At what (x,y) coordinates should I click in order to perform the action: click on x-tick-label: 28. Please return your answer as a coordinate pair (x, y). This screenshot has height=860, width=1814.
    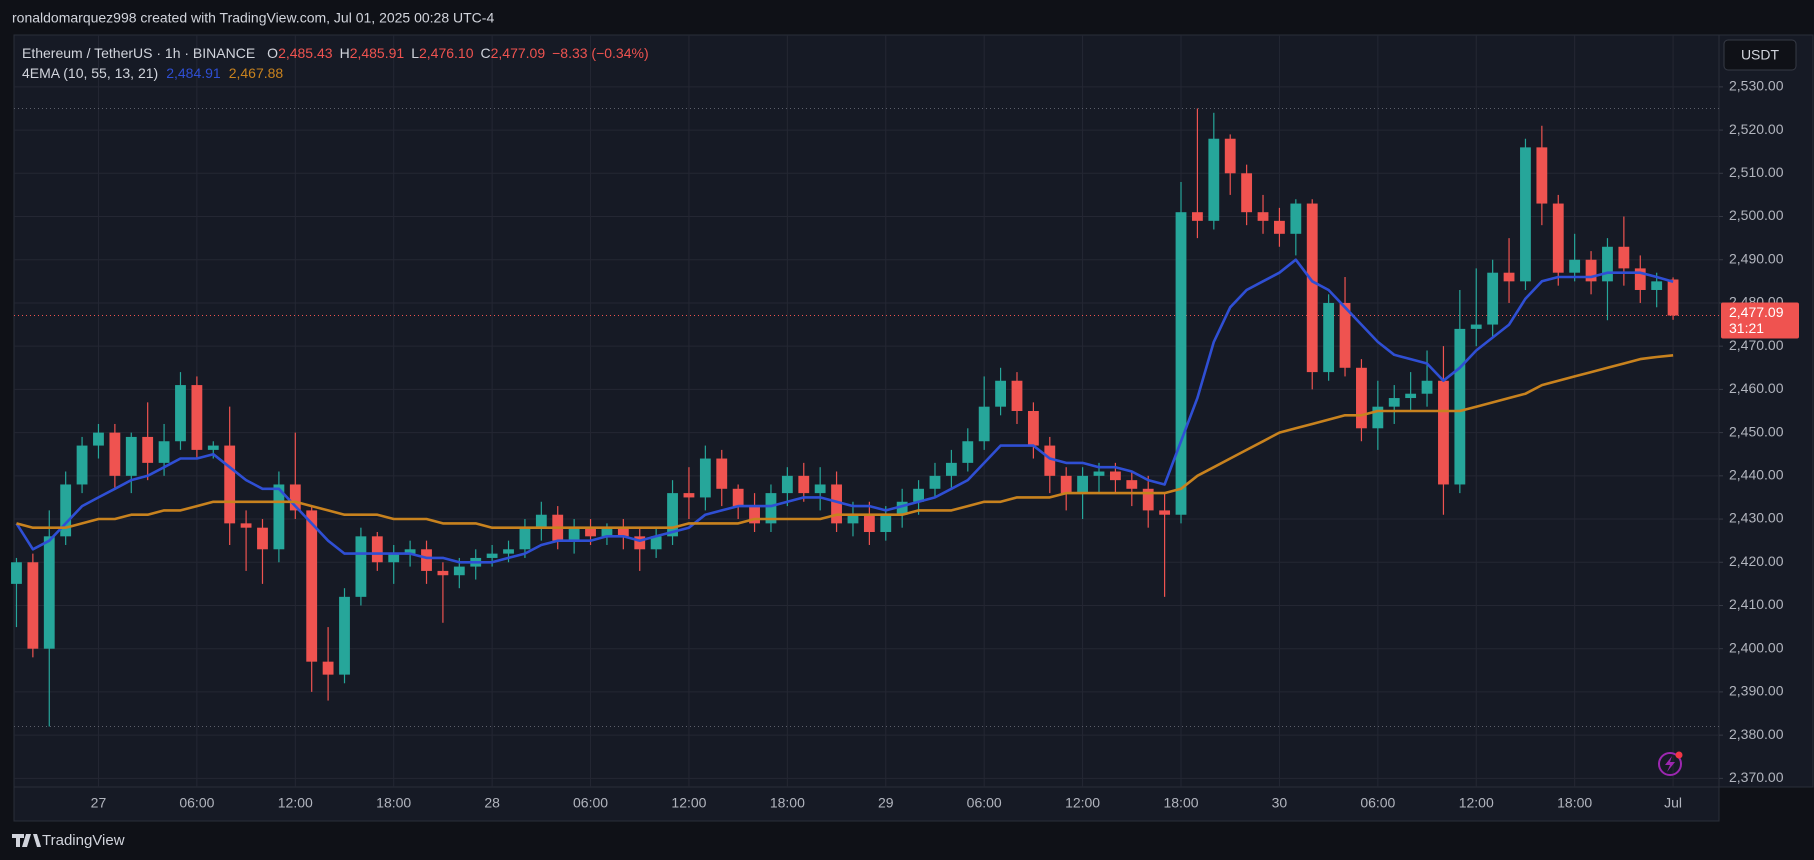
    Looking at the image, I should click on (492, 803).